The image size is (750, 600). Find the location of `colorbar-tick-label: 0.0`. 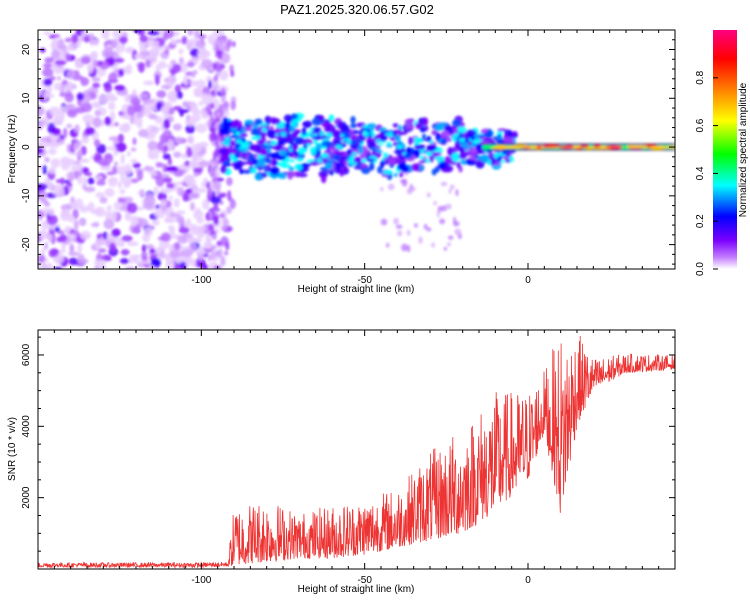

colorbar-tick-label: 0.0 is located at coordinates (700, 269).